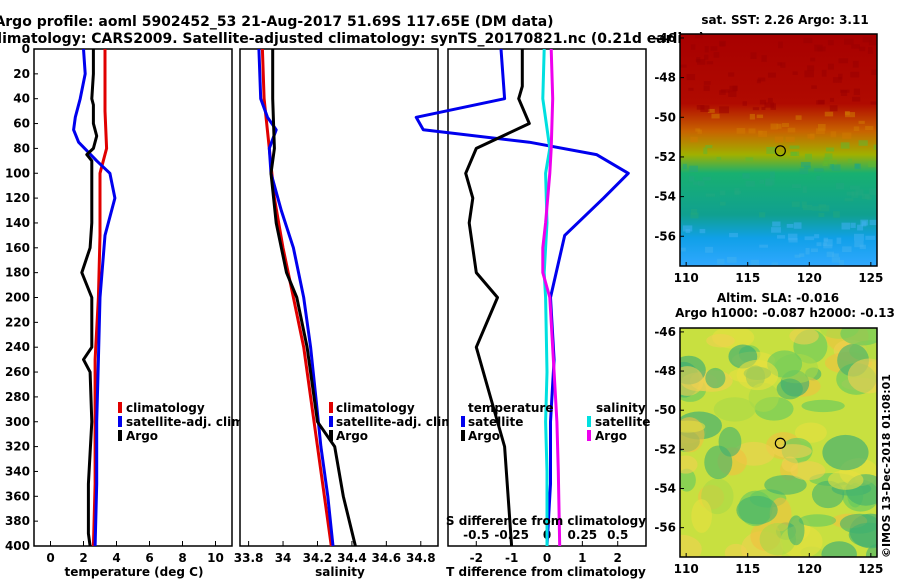 Image resolution: width=900 pixels, height=580 pixels. What do you see at coordinates (809, 278) in the screenshot?
I see `map-lon-label: 120` at bounding box center [809, 278].